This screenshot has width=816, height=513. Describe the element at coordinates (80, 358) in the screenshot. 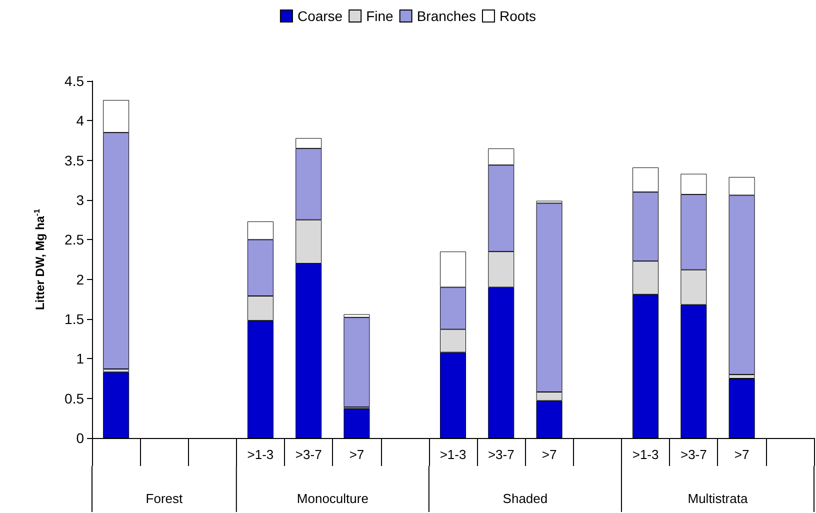

I see `y-tick-label: 1` at that location.